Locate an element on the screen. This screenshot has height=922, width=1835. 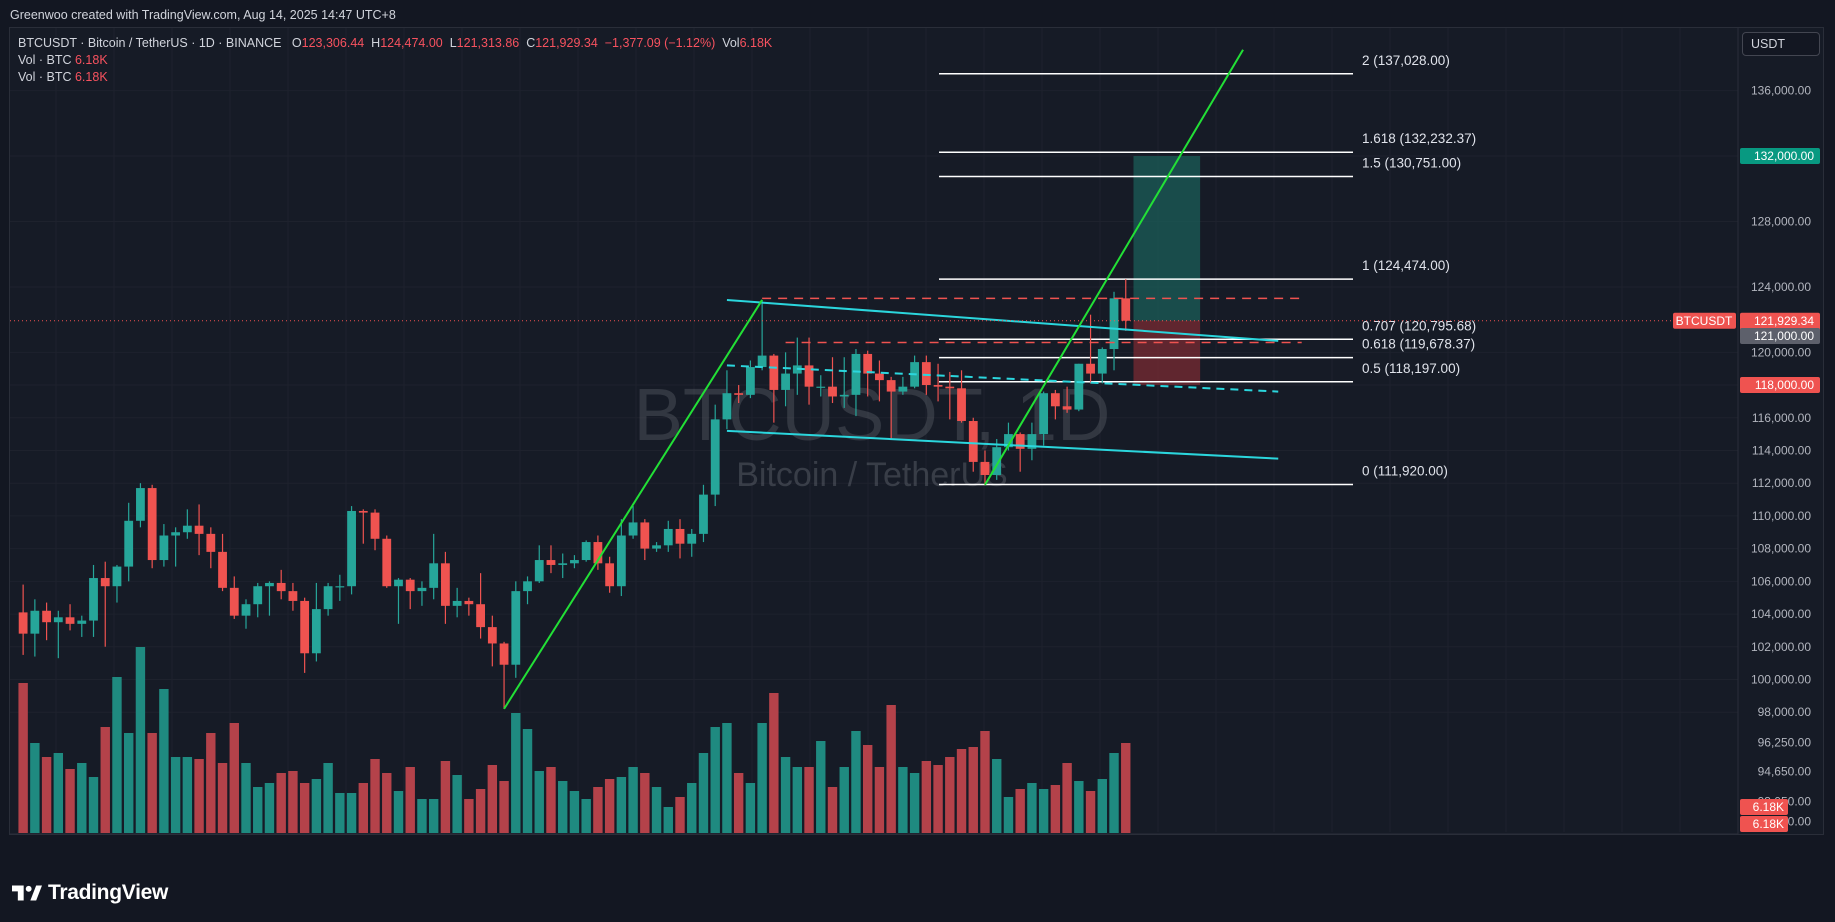
channel-bottom-line is located at coordinates (1002, 444).